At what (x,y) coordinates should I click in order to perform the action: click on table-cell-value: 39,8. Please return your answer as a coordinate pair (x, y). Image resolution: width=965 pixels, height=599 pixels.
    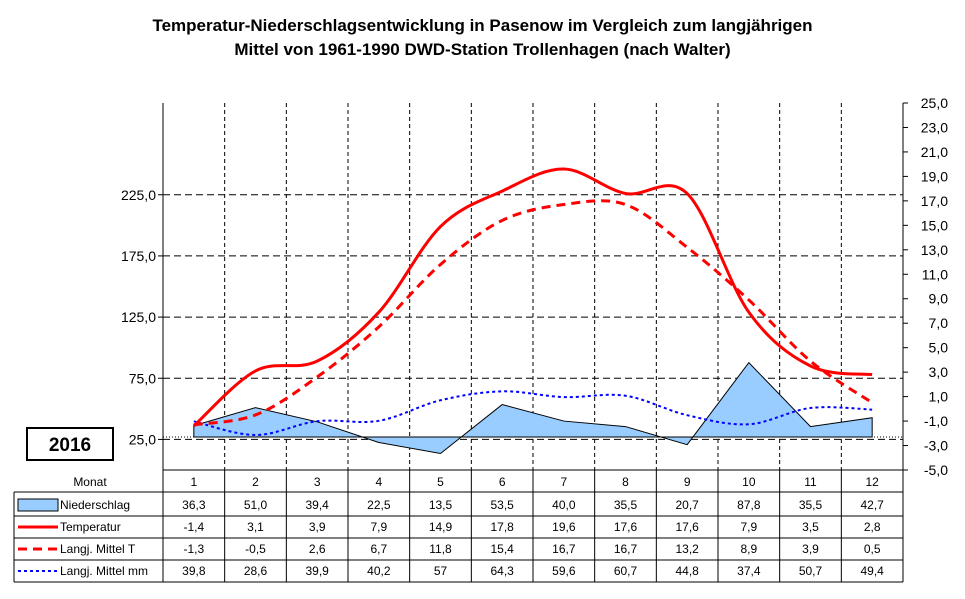
    Looking at the image, I should click on (194, 571).